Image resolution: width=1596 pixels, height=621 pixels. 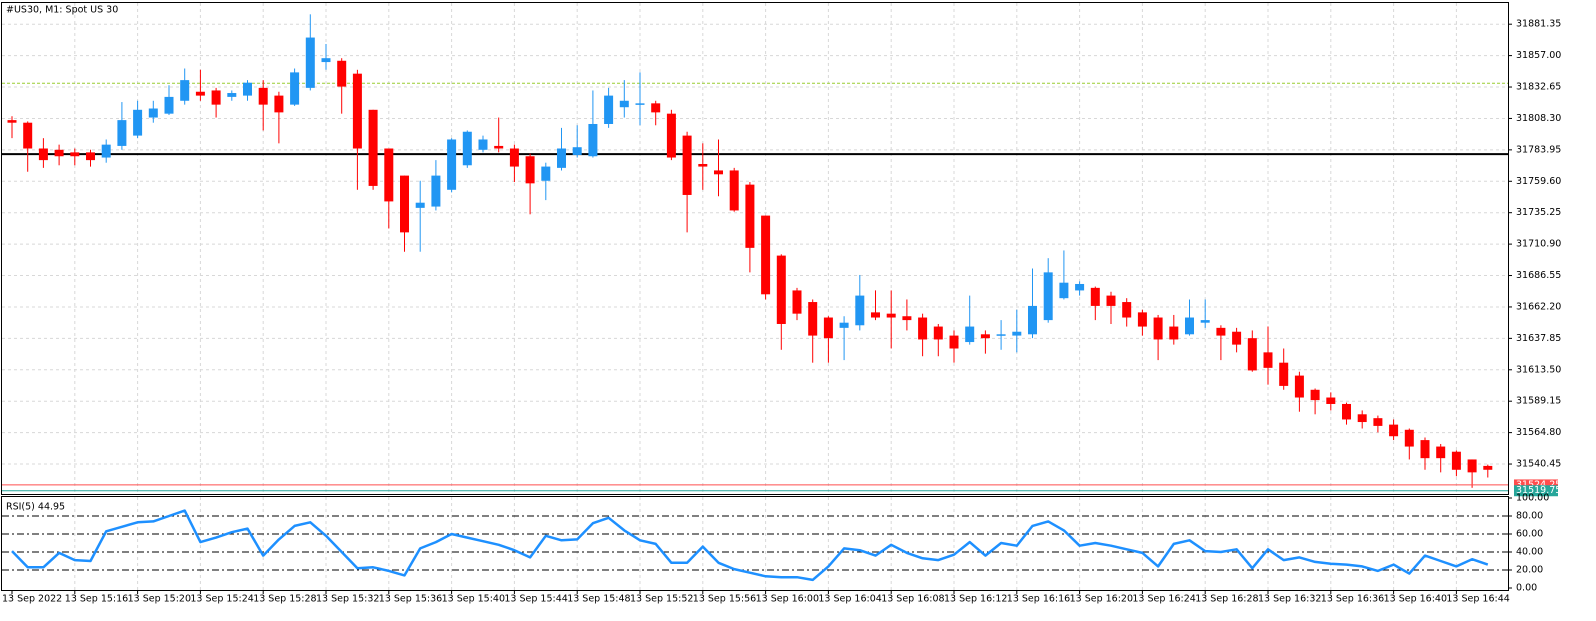 I want to click on rsi-title: RSI(5) 44.95, so click(x=35, y=507).